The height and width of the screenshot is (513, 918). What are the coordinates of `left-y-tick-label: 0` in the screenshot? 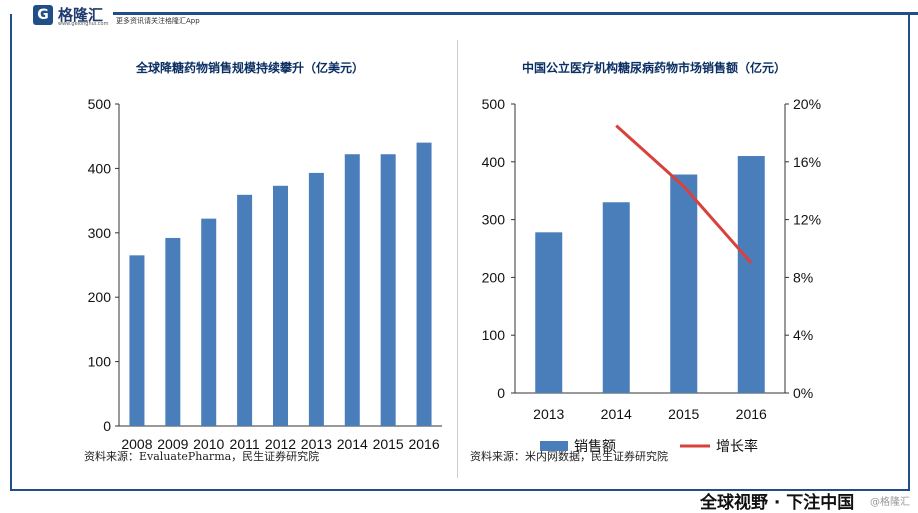 It's located at (501, 393).